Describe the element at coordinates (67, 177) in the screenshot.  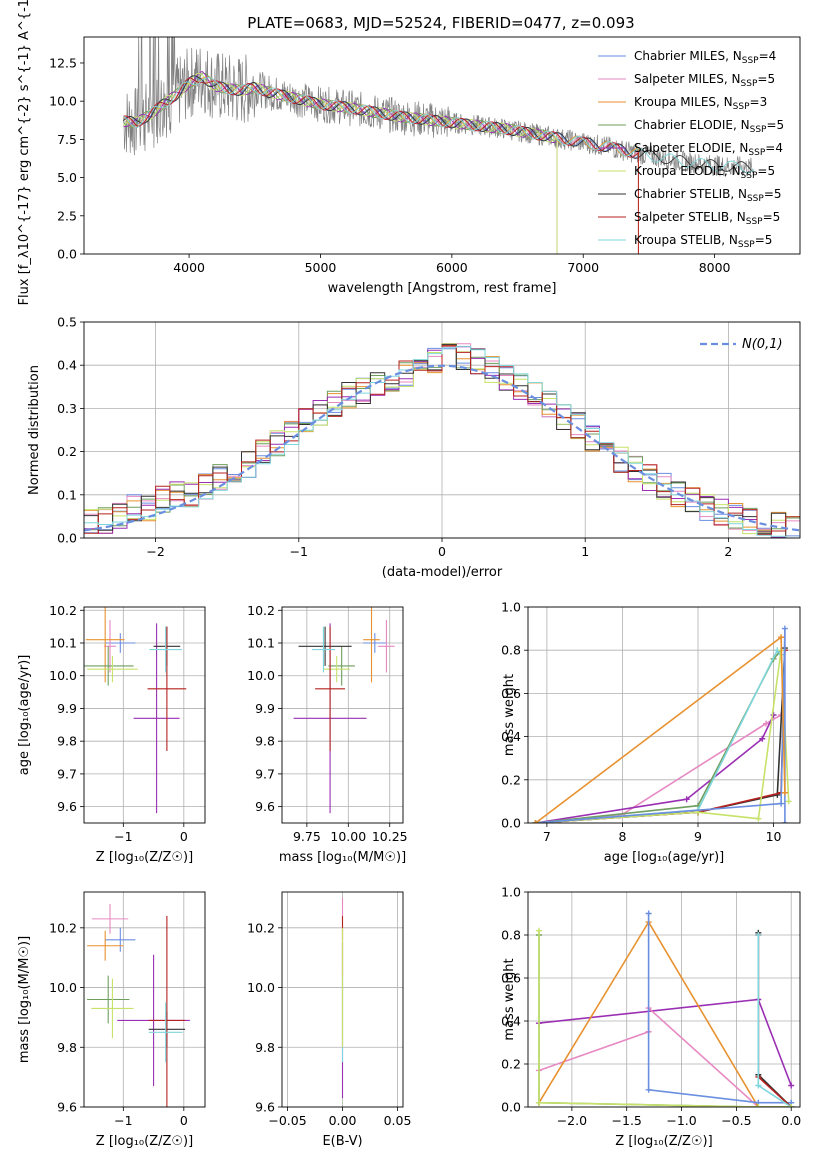
I see `y-tick-label: 5.0` at that location.